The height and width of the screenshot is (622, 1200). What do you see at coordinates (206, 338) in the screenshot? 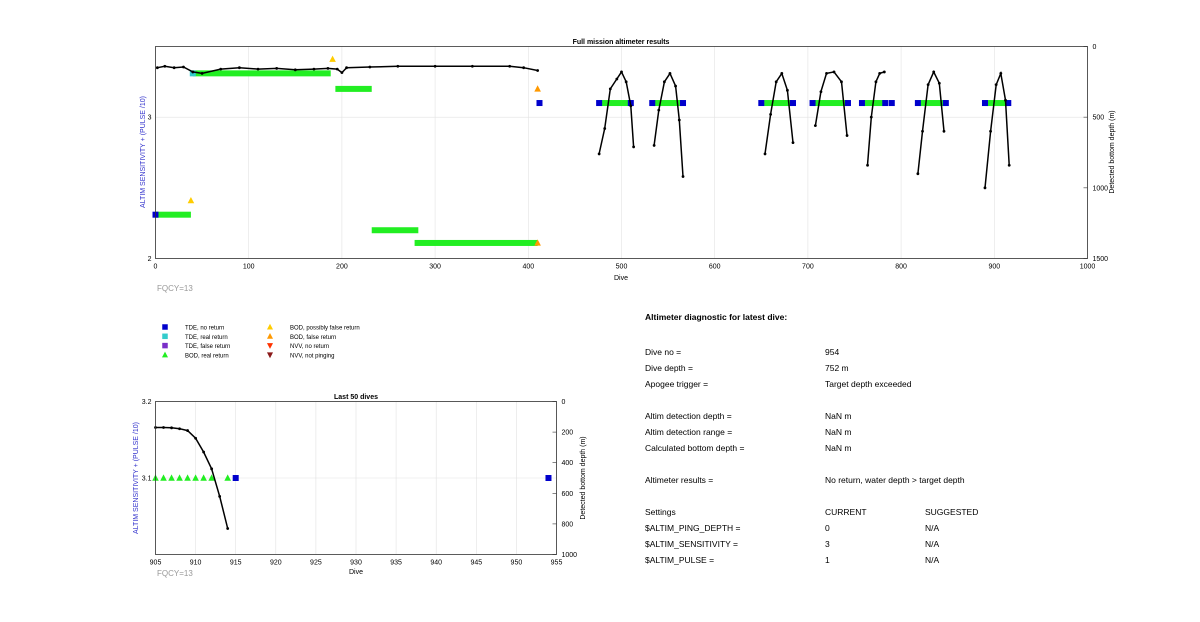
I see `legend-label: TDE, real return` at bounding box center [206, 338].